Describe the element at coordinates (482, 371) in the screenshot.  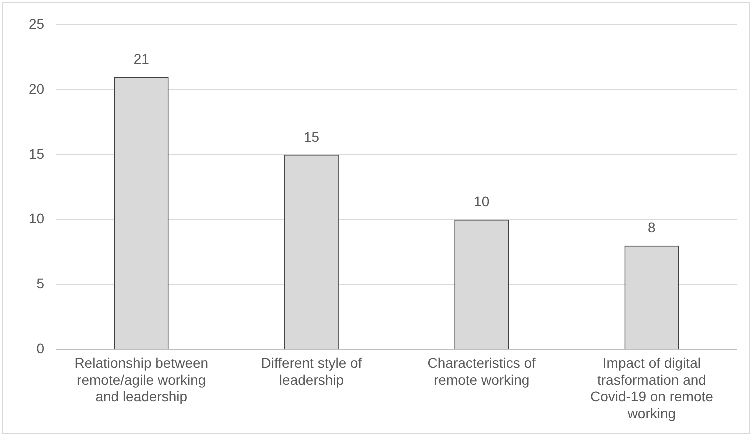
I see `x-tick-label: Characteristics of remote working` at that location.